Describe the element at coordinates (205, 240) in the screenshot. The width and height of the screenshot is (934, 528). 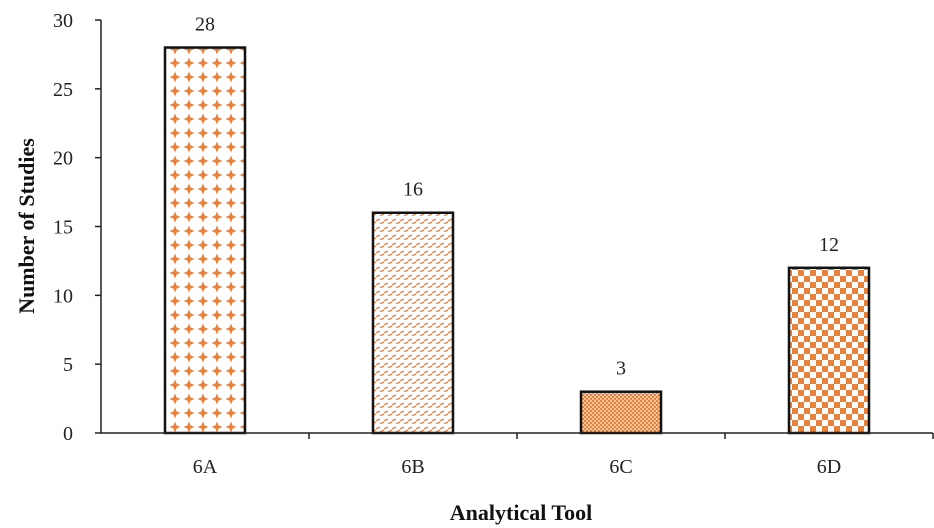
I see `bar-6A` at that location.